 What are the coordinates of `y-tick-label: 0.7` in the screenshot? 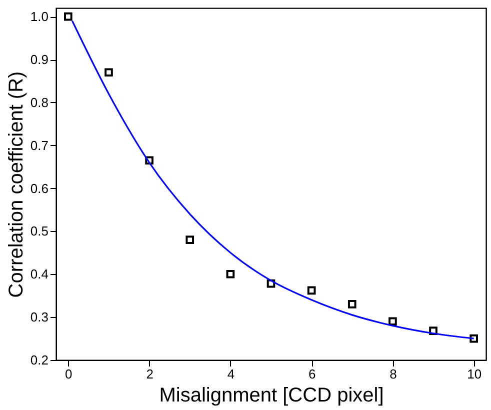 It's located at (39, 145).